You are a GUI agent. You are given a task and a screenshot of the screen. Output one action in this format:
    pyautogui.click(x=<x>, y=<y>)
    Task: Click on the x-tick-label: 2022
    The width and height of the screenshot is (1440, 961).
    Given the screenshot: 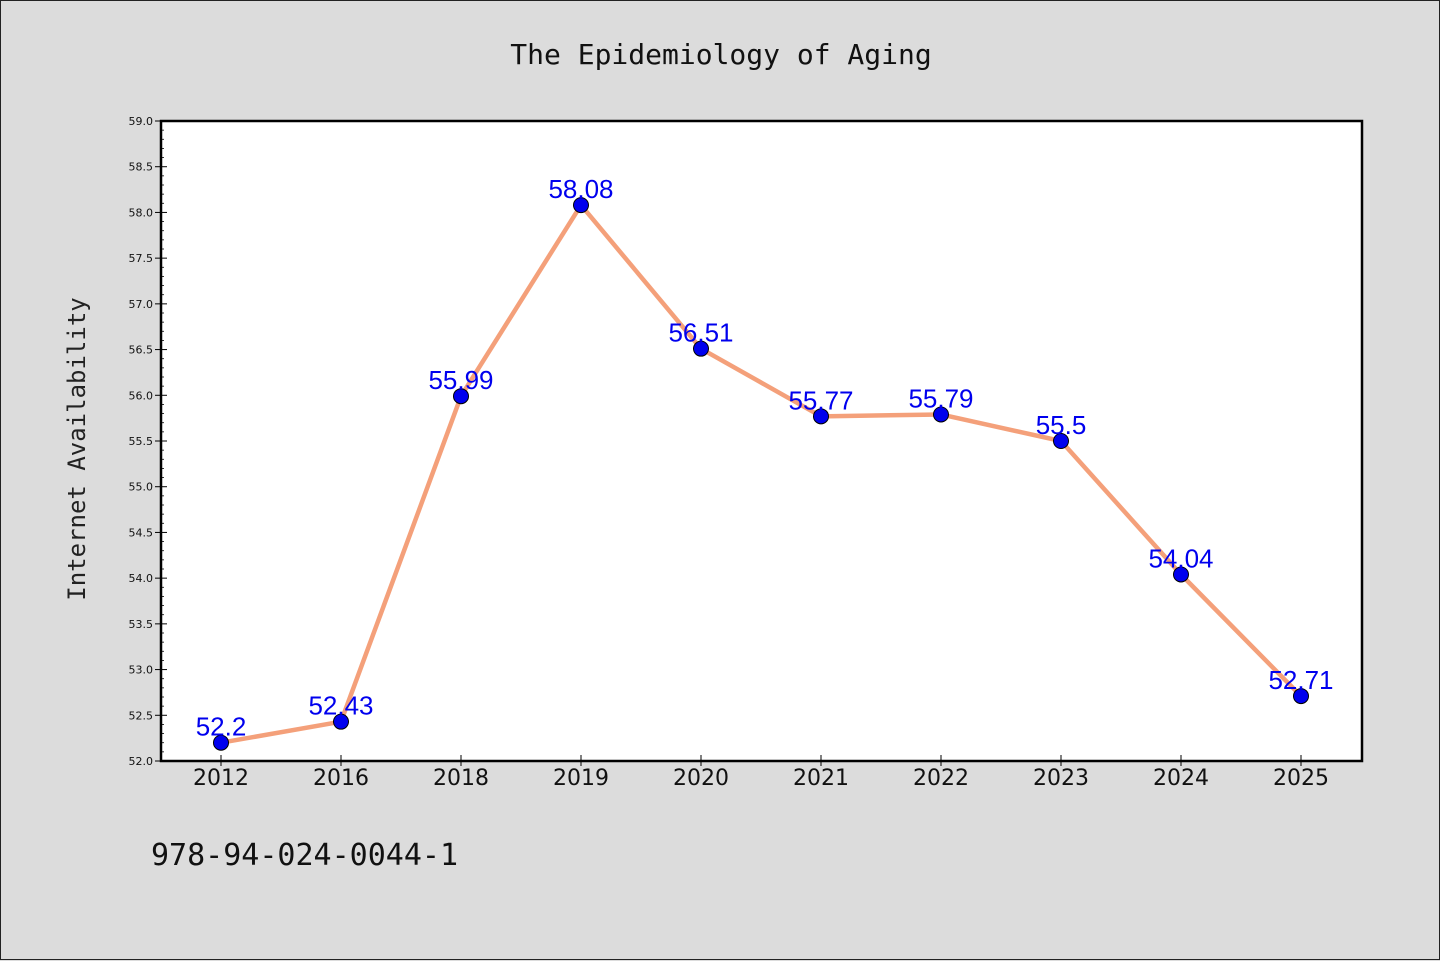 What is the action you would take?
    pyautogui.click(x=941, y=778)
    